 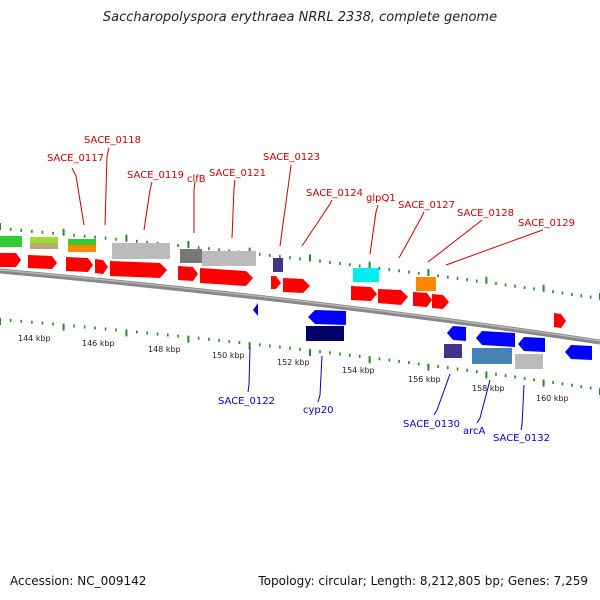 What do you see at coordinates (246, 401) in the screenshot?
I see `gene-label-sace-0122: SACE_0122` at bounding box center [246, 401].